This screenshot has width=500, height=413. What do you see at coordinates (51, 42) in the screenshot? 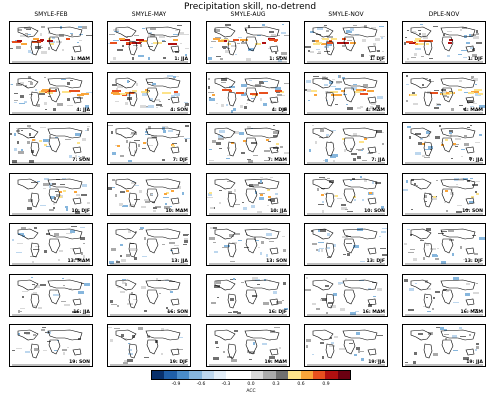
I see `map-panel: 1: MAM` at bounding box center [51, 42].